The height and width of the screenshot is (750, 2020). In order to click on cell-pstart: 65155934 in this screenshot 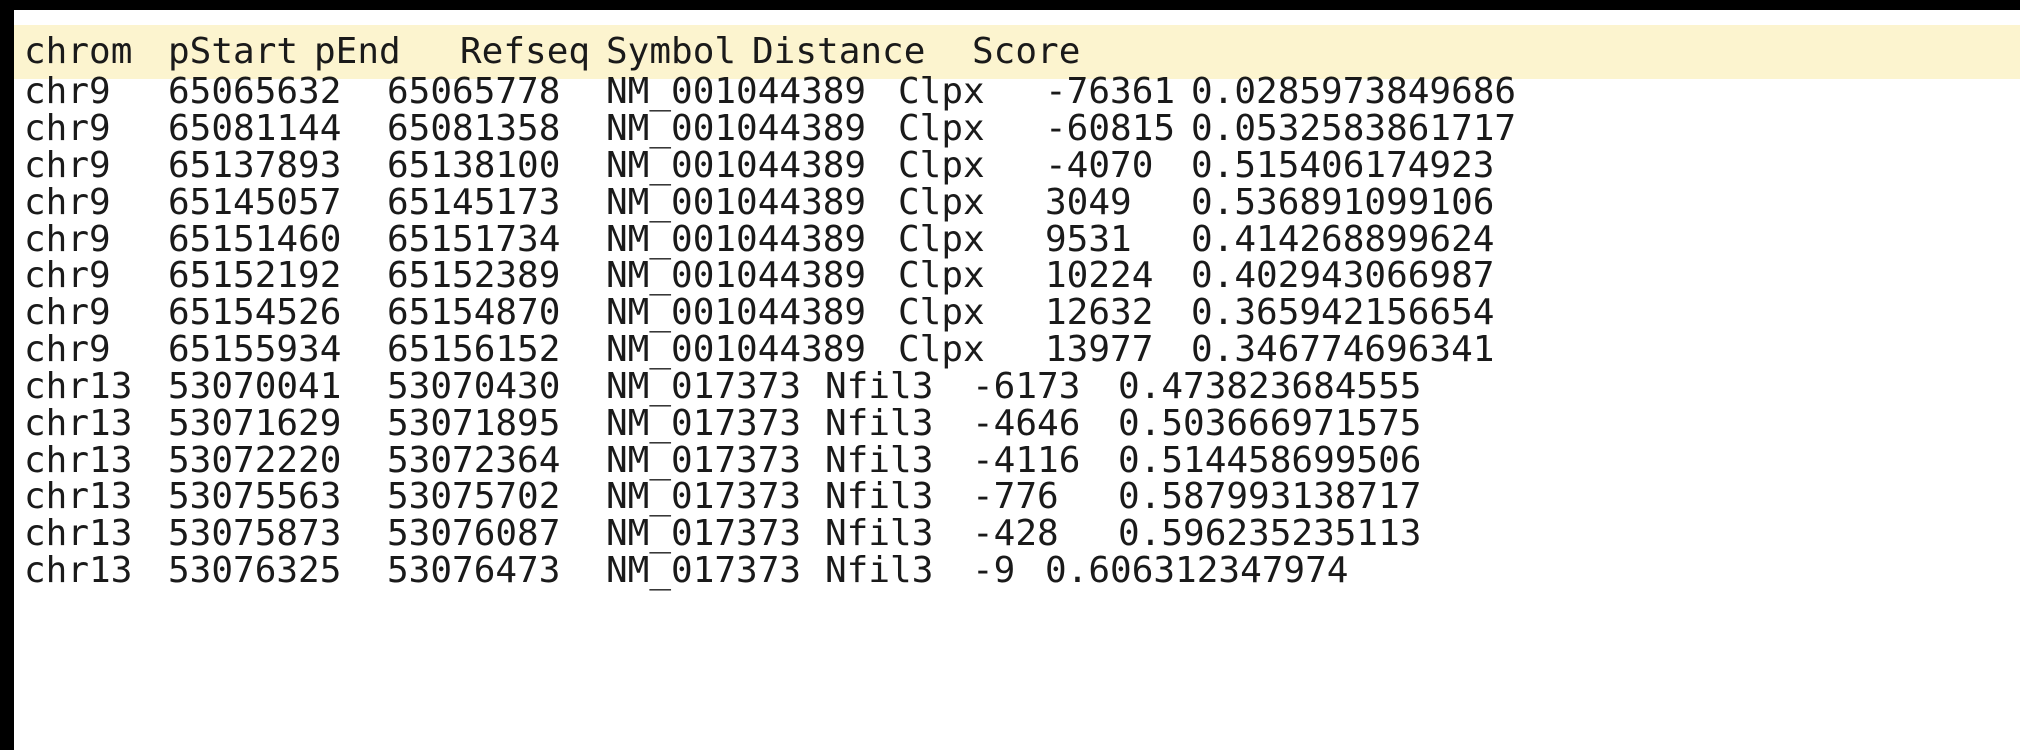, I will do `click(255, 349)`.